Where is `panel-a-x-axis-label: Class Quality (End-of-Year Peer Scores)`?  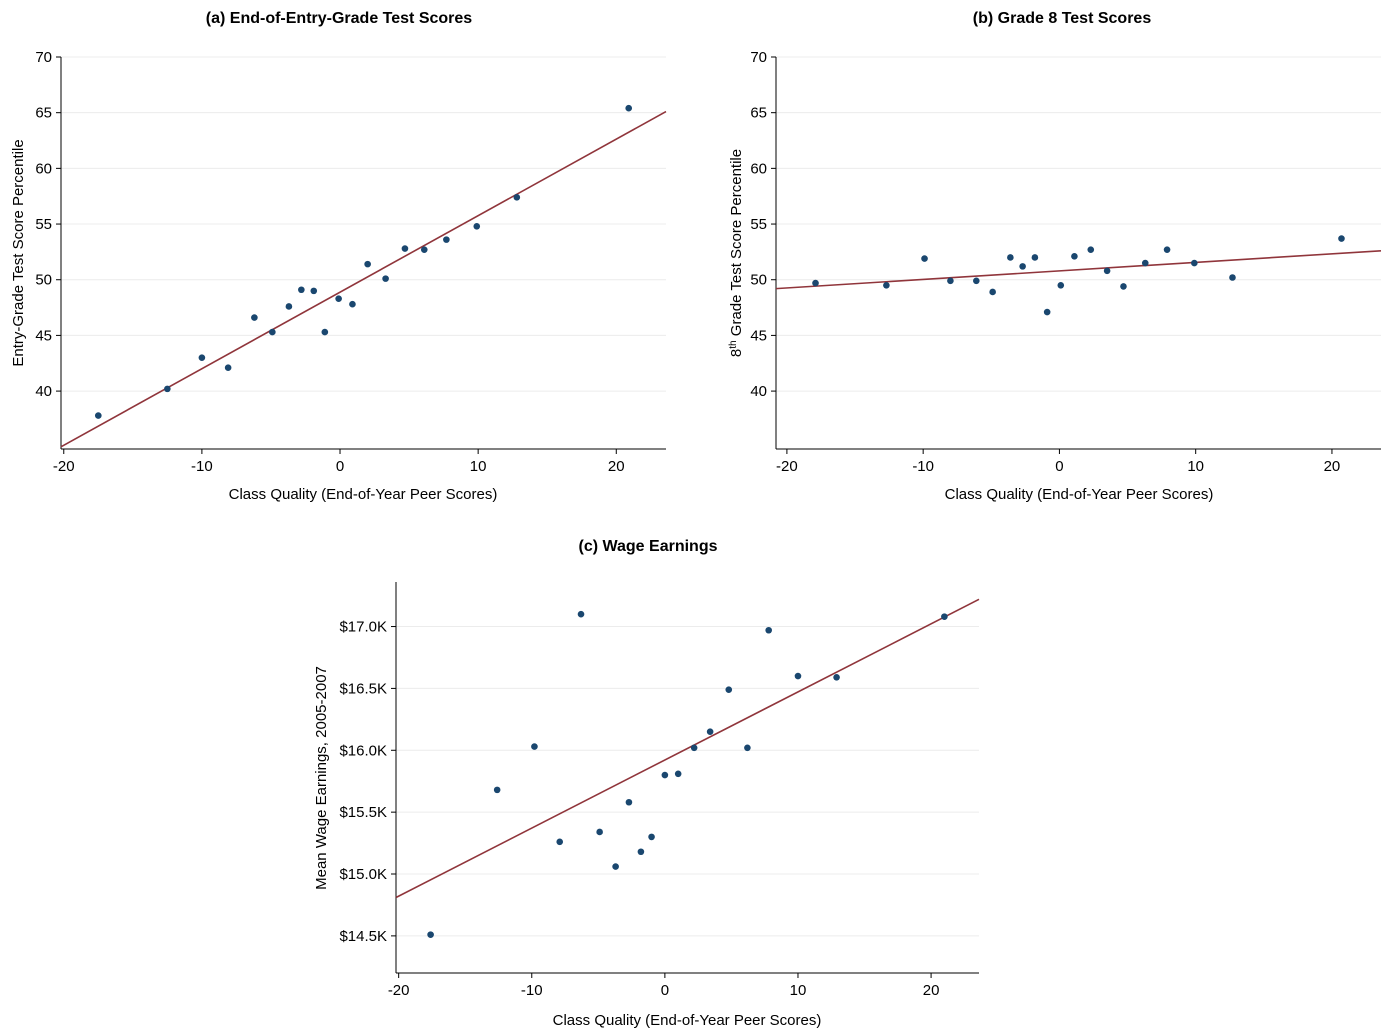 panel-a-x-axis-label: Class Quality (End-of-Year Peer Scores) is located at coordinates (363, 494).